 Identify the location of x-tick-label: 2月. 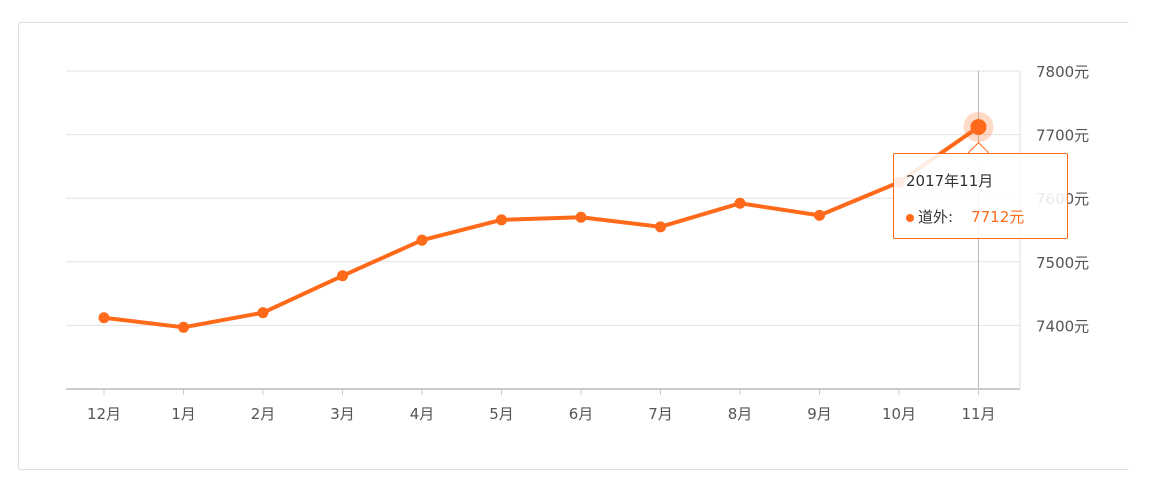
(263, 414).